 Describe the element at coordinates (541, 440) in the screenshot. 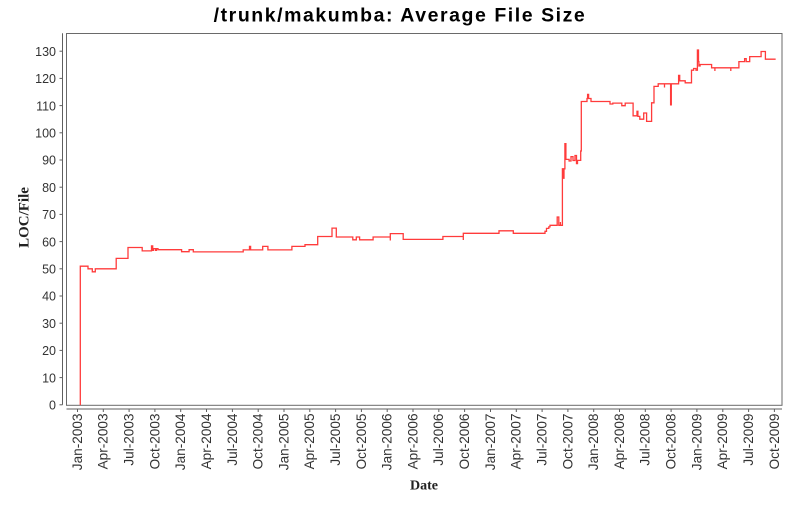

I see `svg-text: Jul-2007` at that location.